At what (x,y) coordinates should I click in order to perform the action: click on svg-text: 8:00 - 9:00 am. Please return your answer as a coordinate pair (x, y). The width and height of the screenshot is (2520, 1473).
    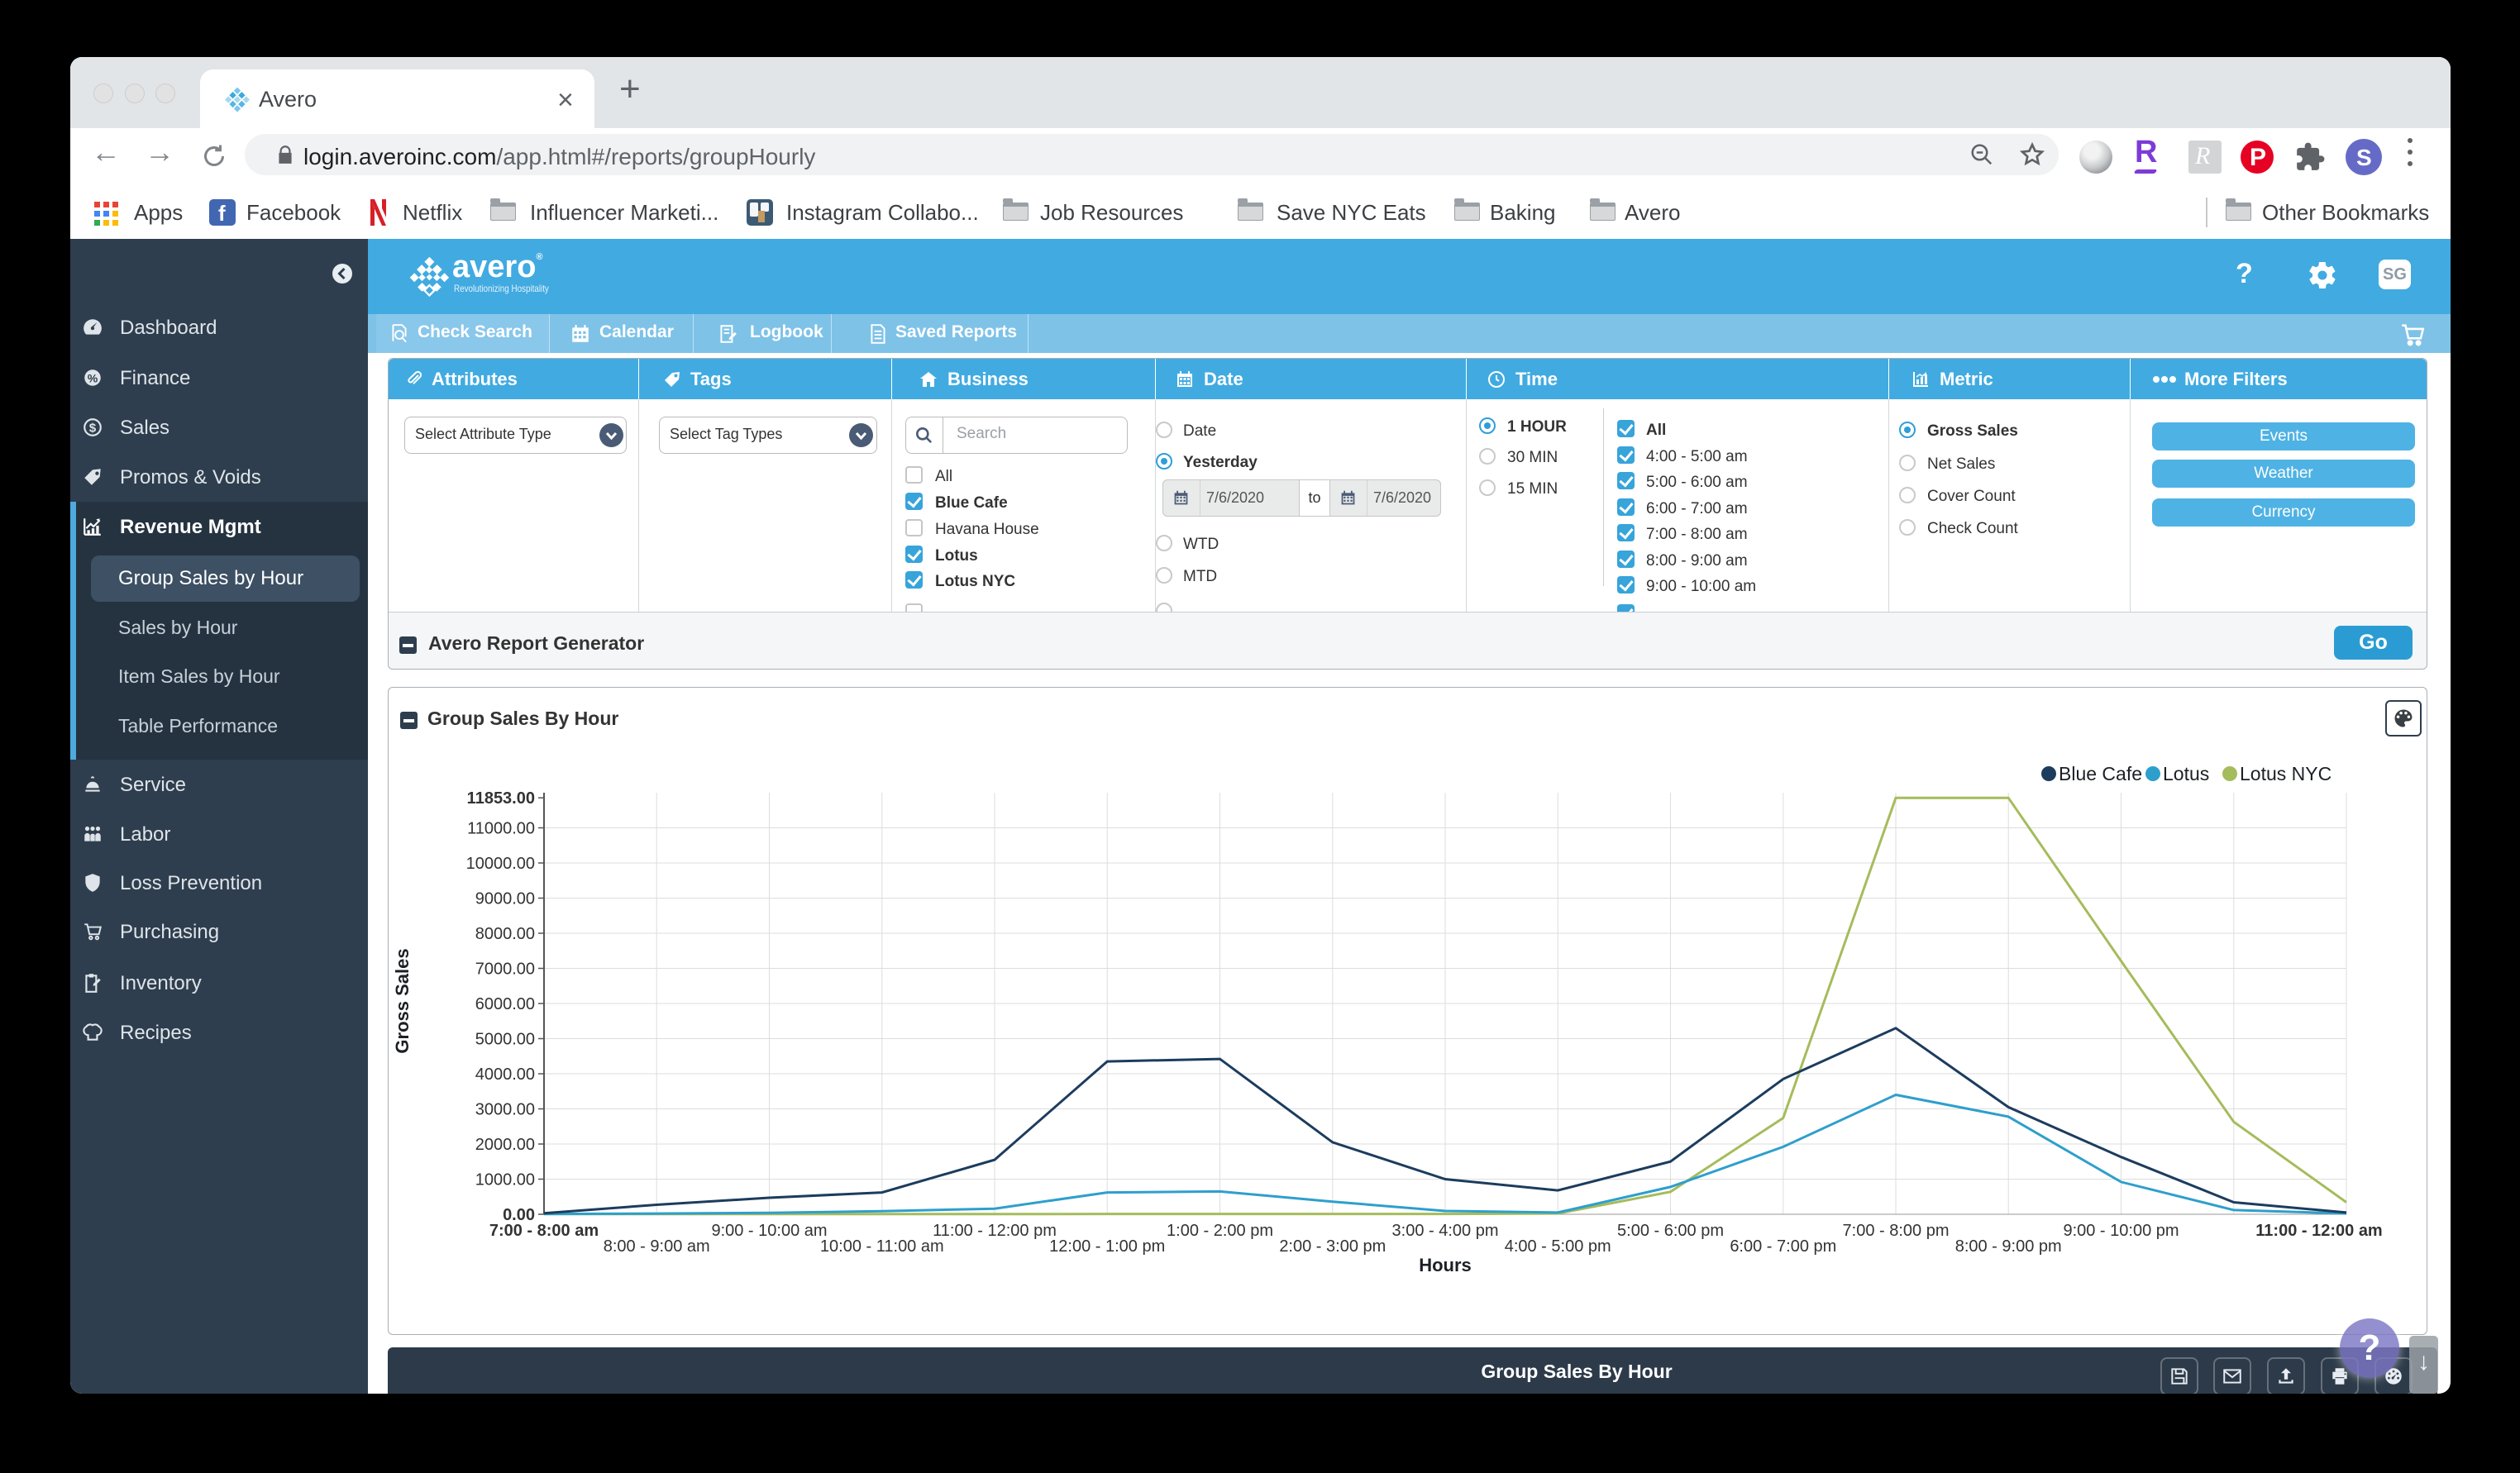
    Looking at the image, I should click on (657, 1247).